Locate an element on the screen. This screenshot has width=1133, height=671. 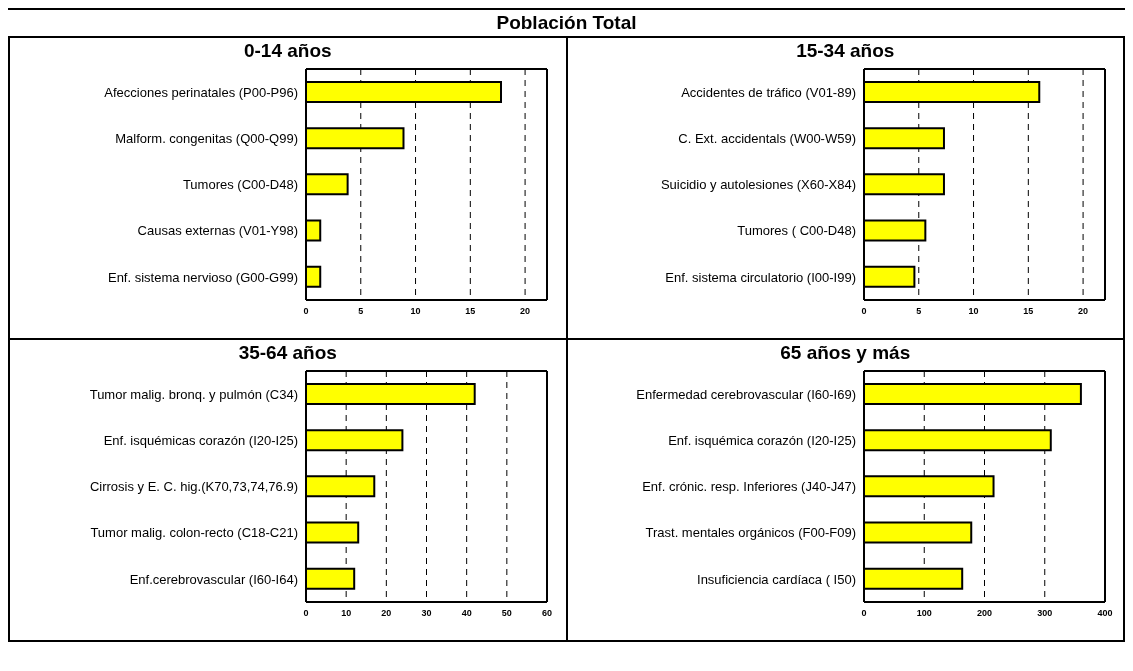
chart-subtitle: 0-14 años is located at coordinates (287, 51).